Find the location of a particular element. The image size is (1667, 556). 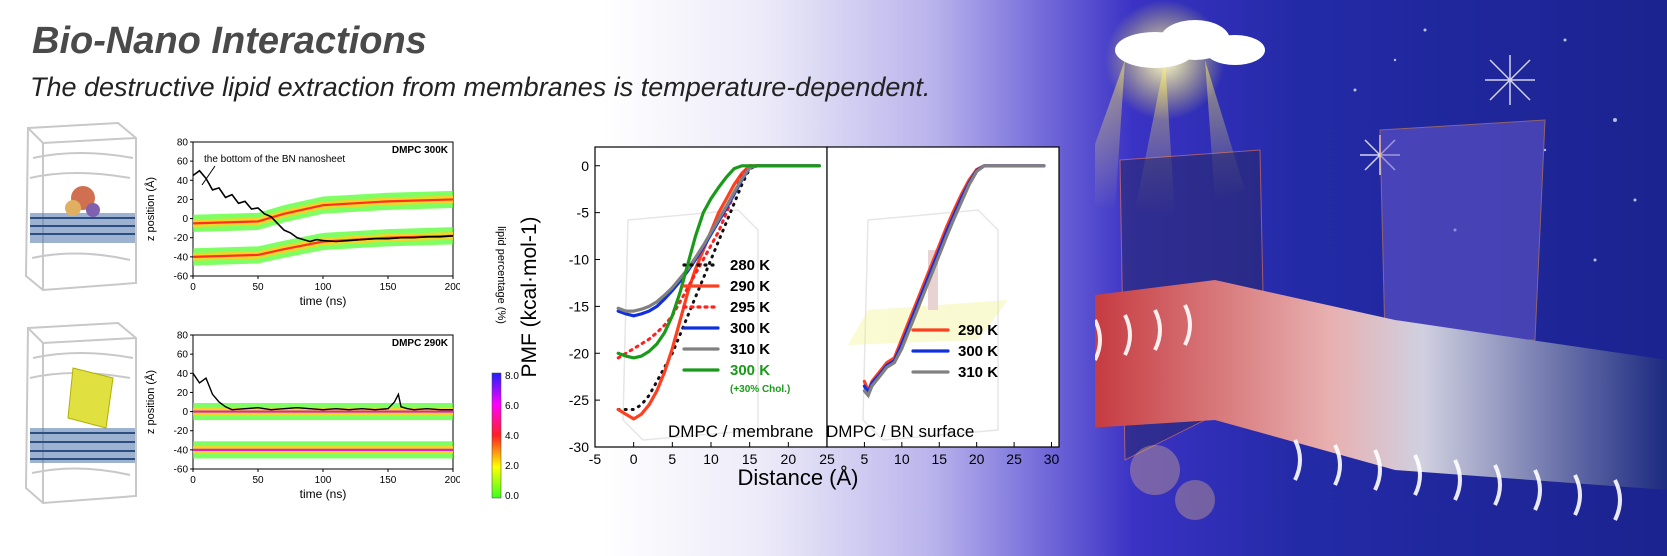

bn-nanosheet-bottom-line is located at coordinates (323, 206).